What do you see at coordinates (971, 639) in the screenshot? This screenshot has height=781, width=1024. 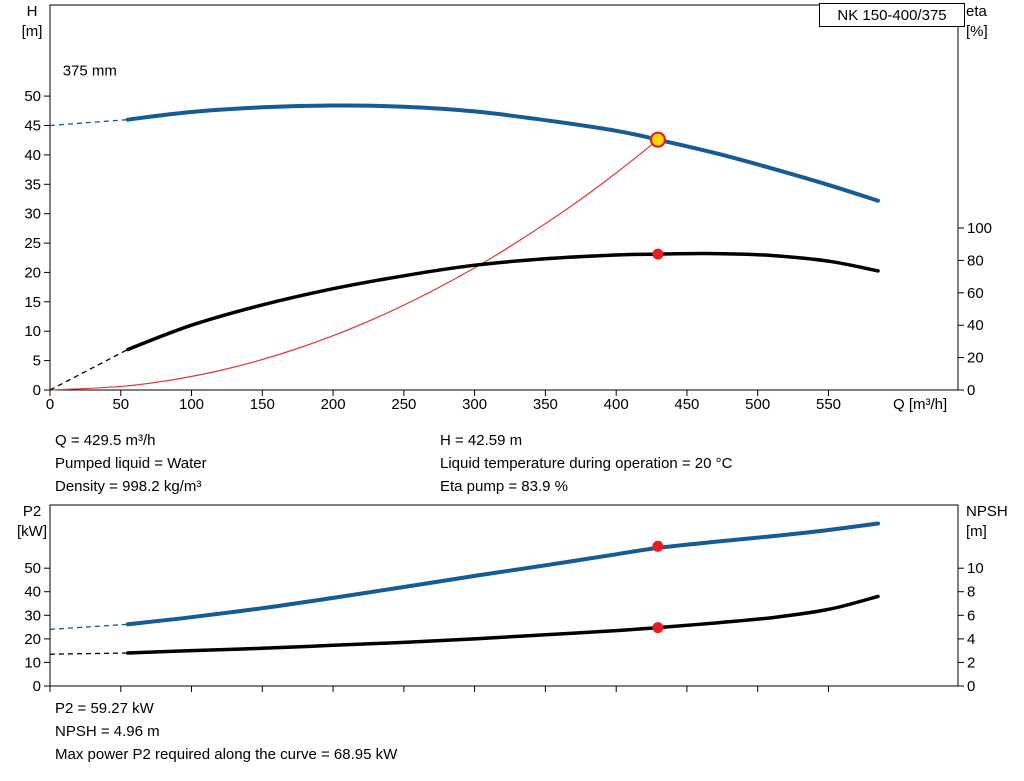 I see `right-tick-label: 4` at bounding box center [971, 639].